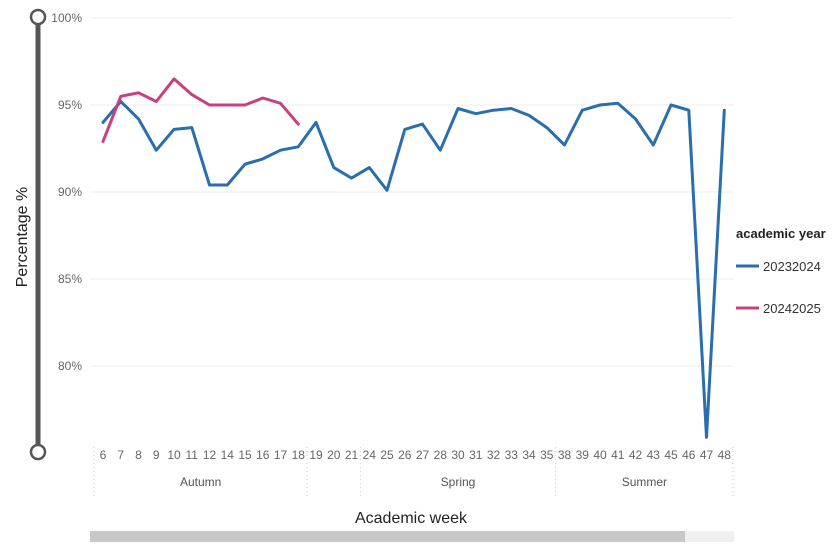 The height and width of the screenshot is (549, 832). Describe the element at coordinates (138, 455) in the screenshot. I see `x-tick-label: 8` at that location.